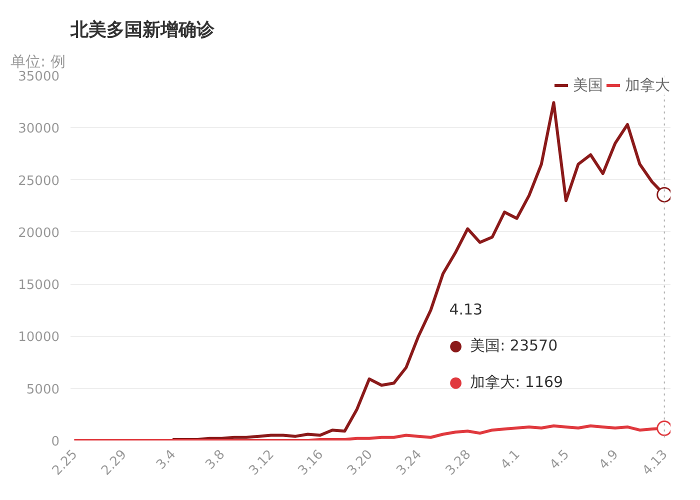  Describe the element at coordinates (215, 460) in the screenshot. I see `x-tick-label: 3.8` at that location.